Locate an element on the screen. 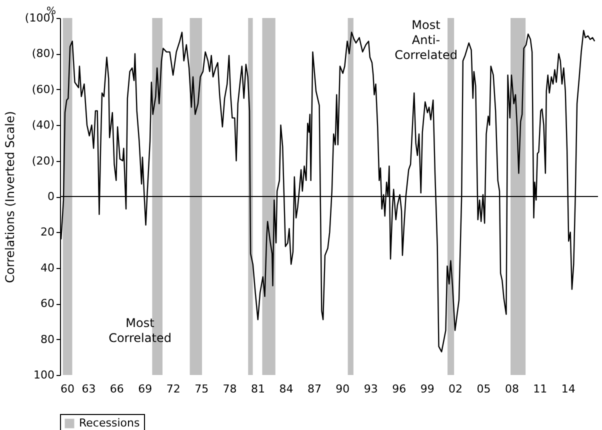  x-tick-label: 90 is located at coordinates (343, 389).